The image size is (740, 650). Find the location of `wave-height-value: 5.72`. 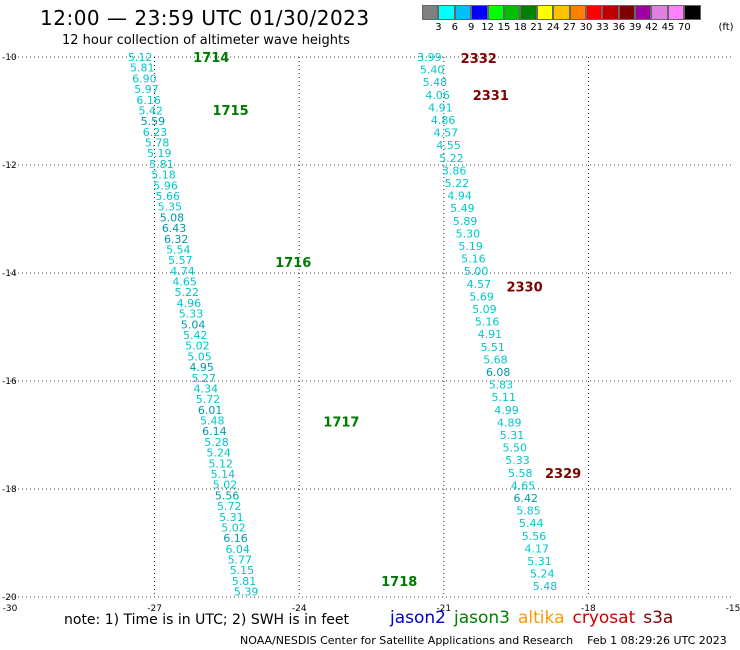

wave-height-value: 5.72 is located at coordinates (208, 399).